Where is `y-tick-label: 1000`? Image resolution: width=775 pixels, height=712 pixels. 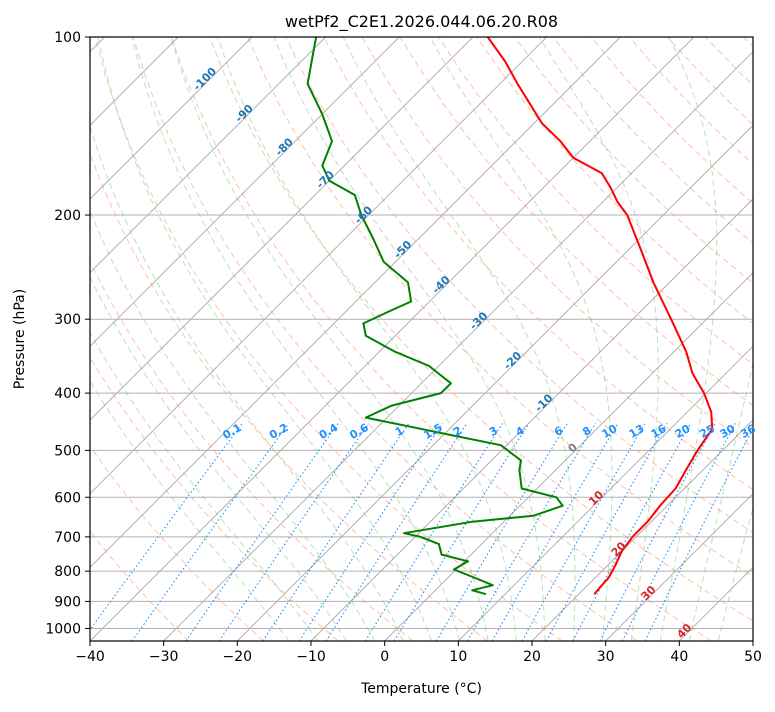 y-tick-label: 1000 is located at coordinates (63, 629).